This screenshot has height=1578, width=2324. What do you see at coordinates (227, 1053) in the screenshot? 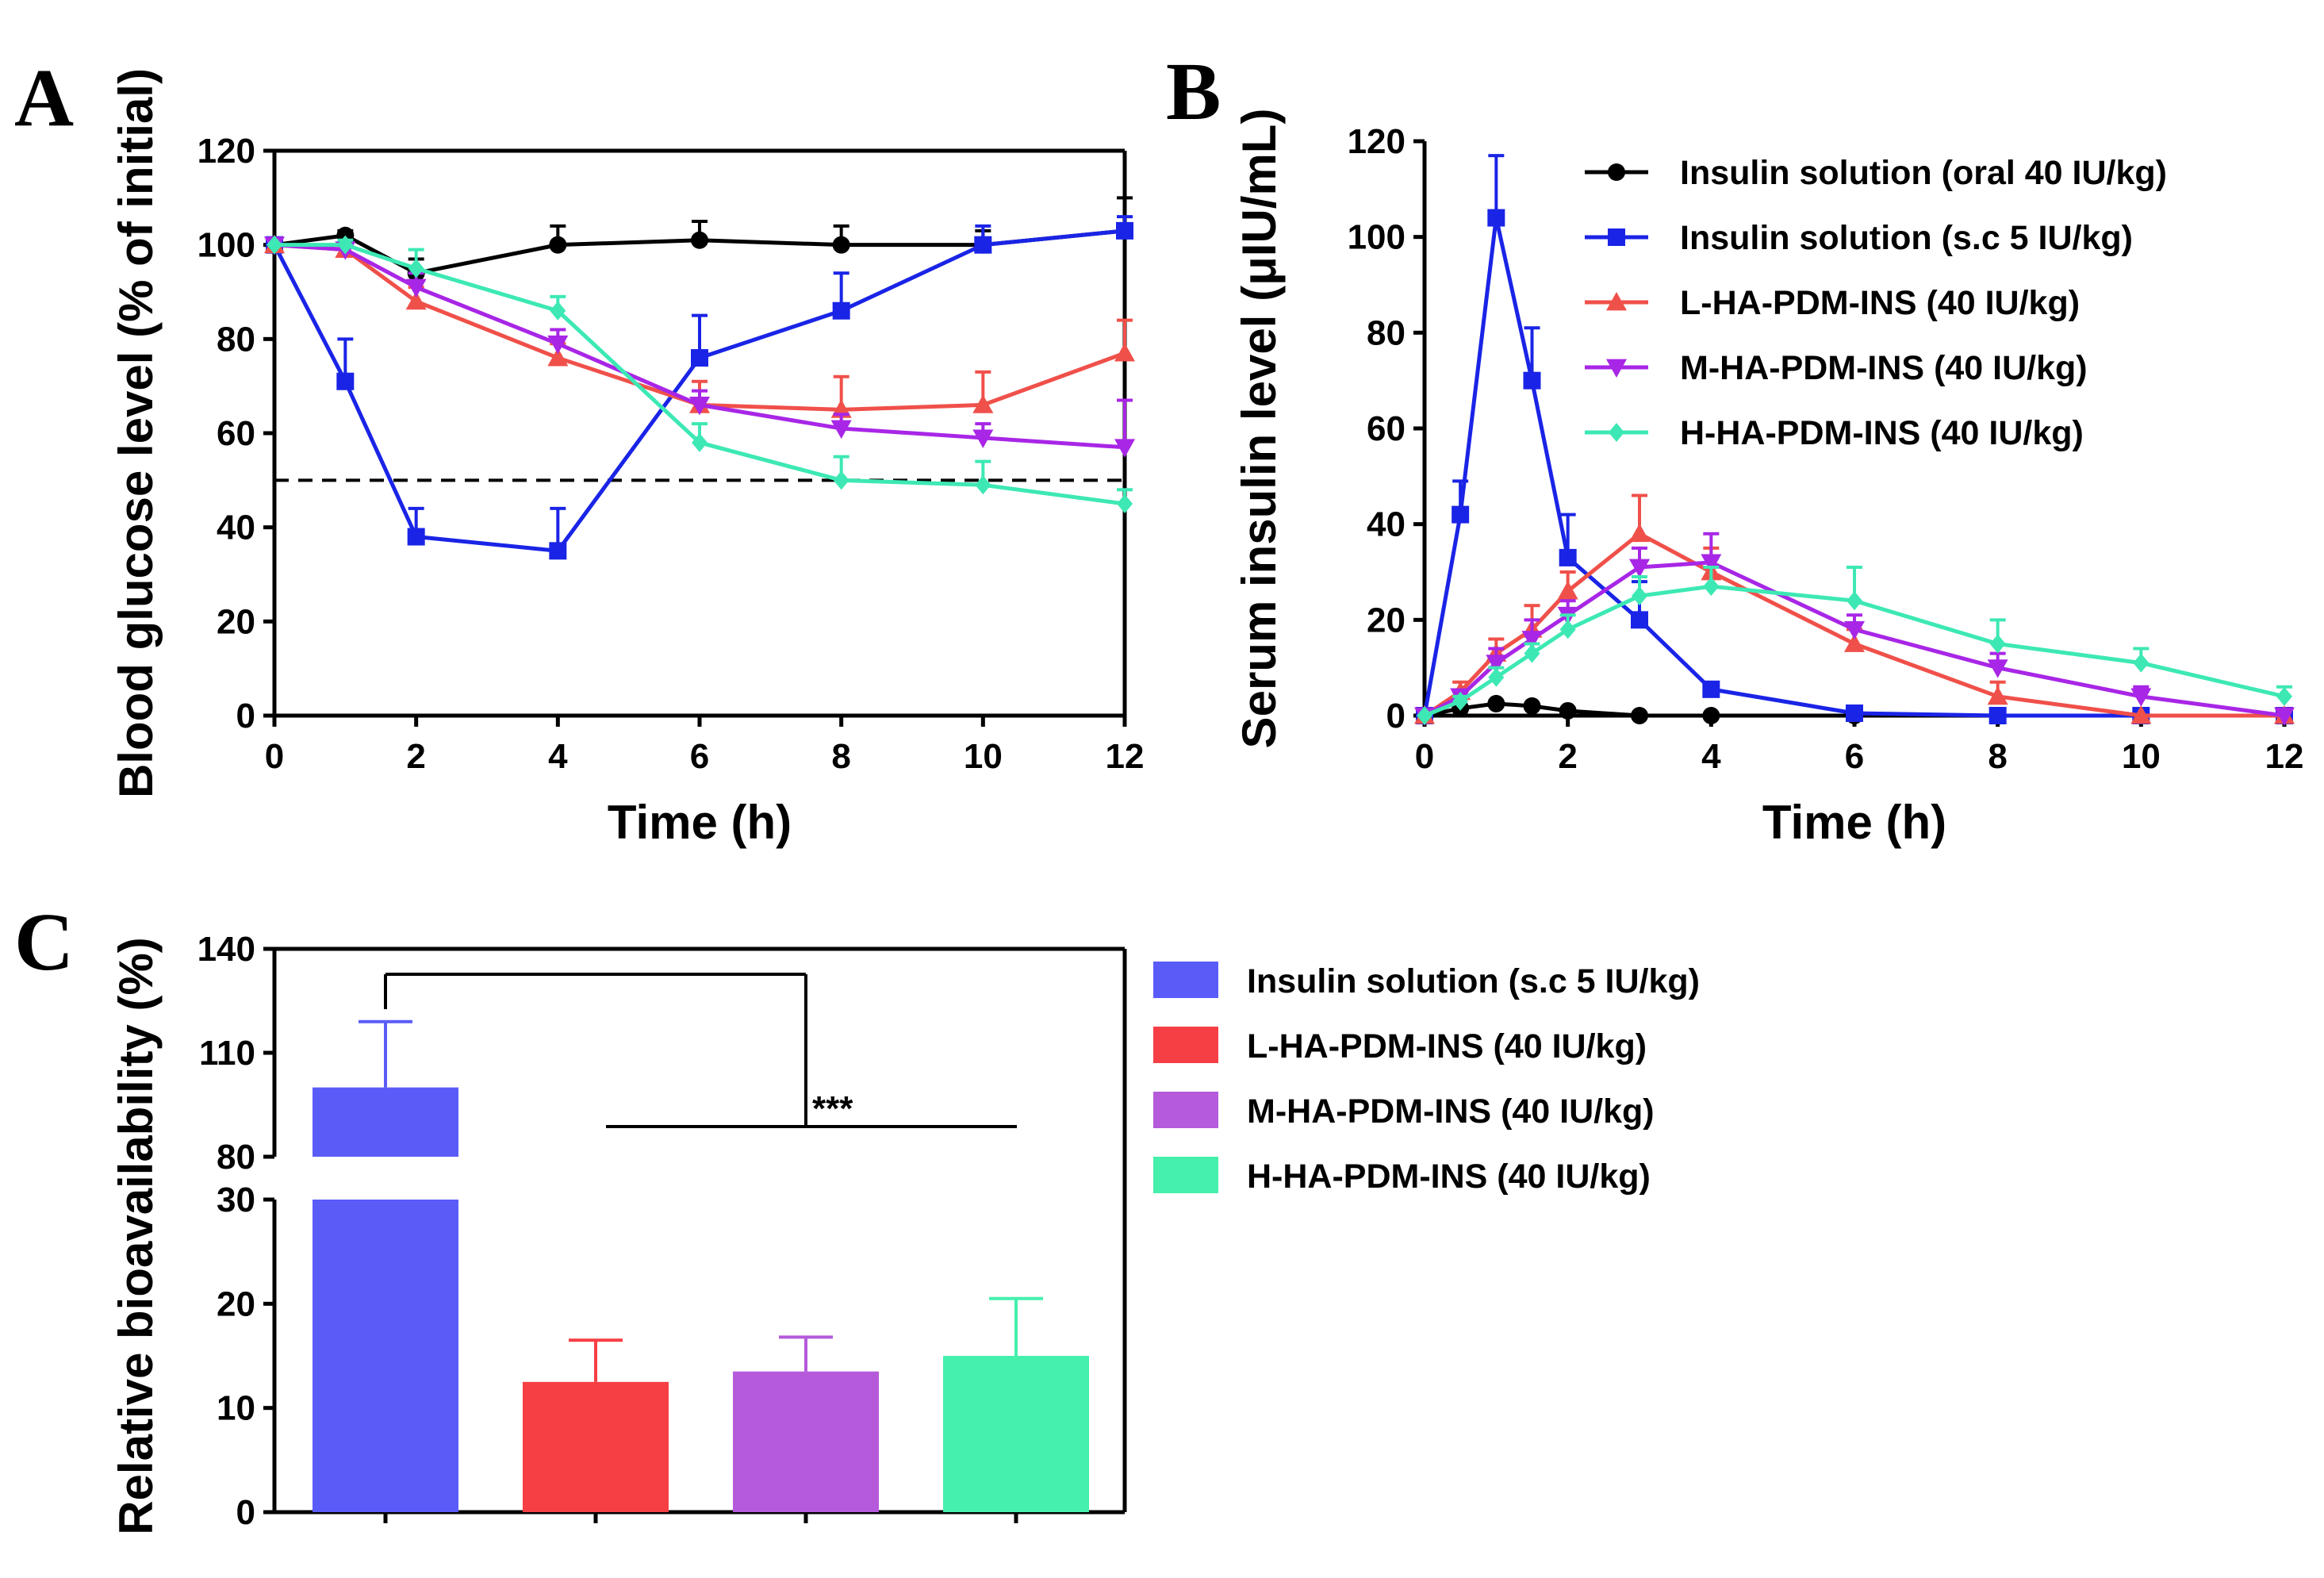
I see `panel-c-y-tick-label: 110` at bounding box center [227, 1053].